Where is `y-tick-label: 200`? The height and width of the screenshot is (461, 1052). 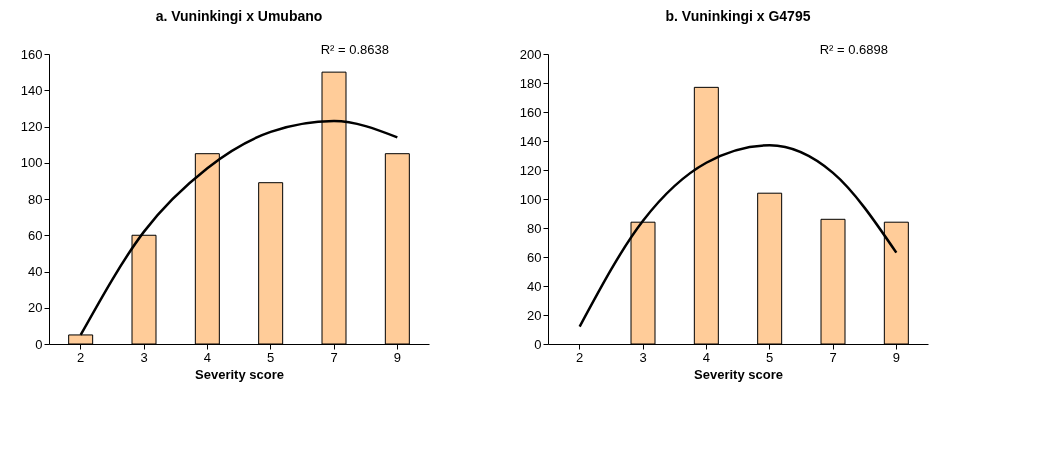 y-tick-label: 200 is located at coordinates (530, 54).